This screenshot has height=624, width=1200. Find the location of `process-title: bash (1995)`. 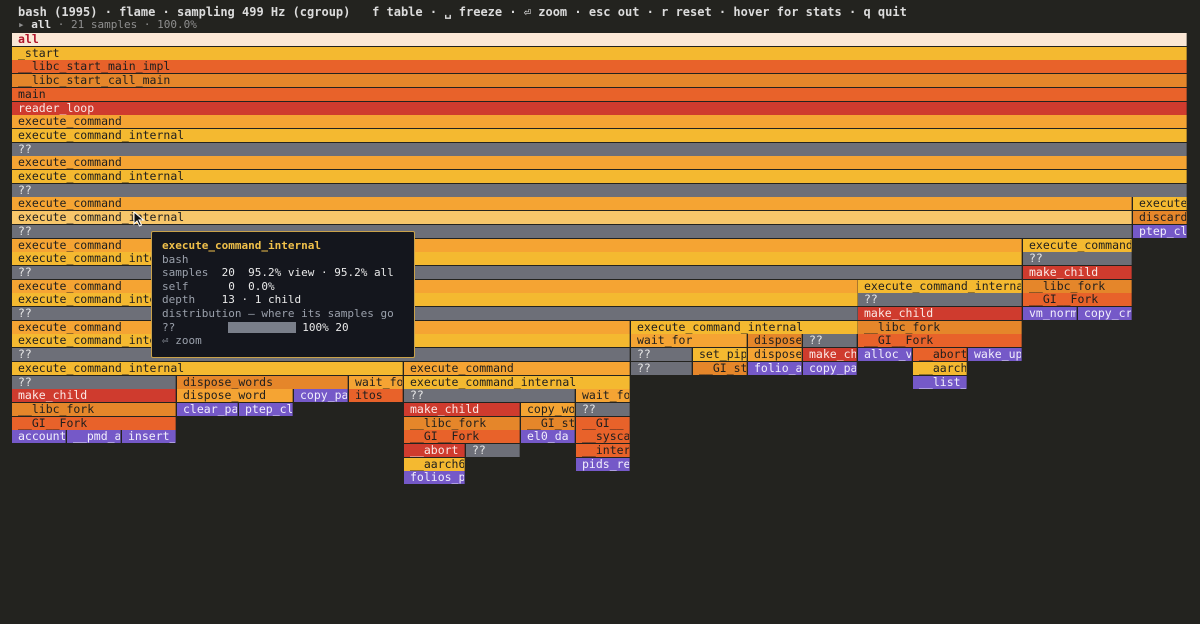

process-title: bash (1995) is located at coordinates (58, 12).